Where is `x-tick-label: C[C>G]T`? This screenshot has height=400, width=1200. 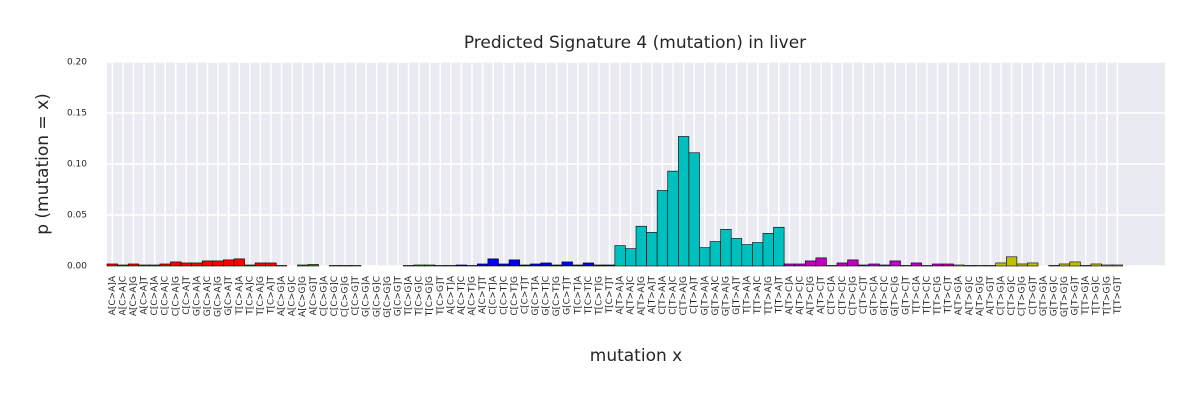 x-tick-label: C[C>G]T is located at coordinates (356, 296).